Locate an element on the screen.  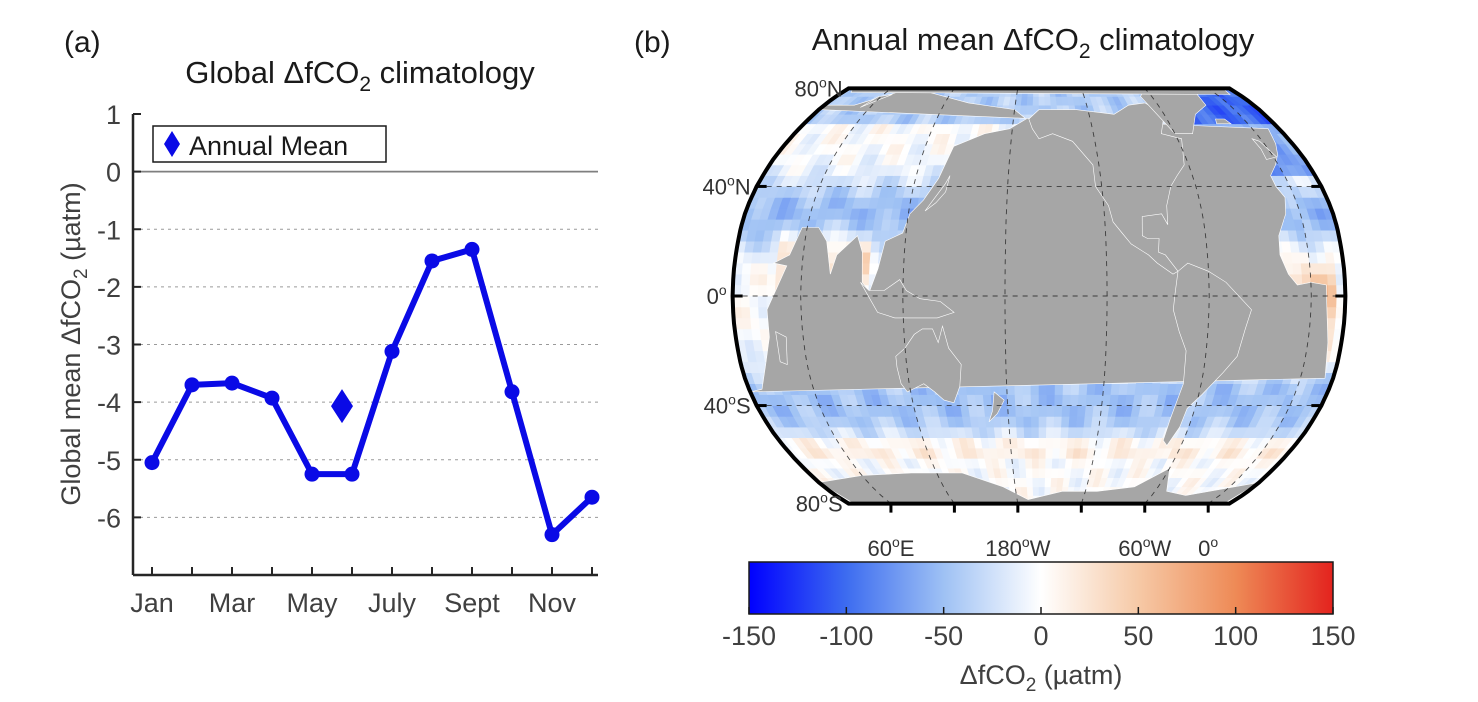
colorbar-tick-label: 100 is located at coordinates (1235, 636).